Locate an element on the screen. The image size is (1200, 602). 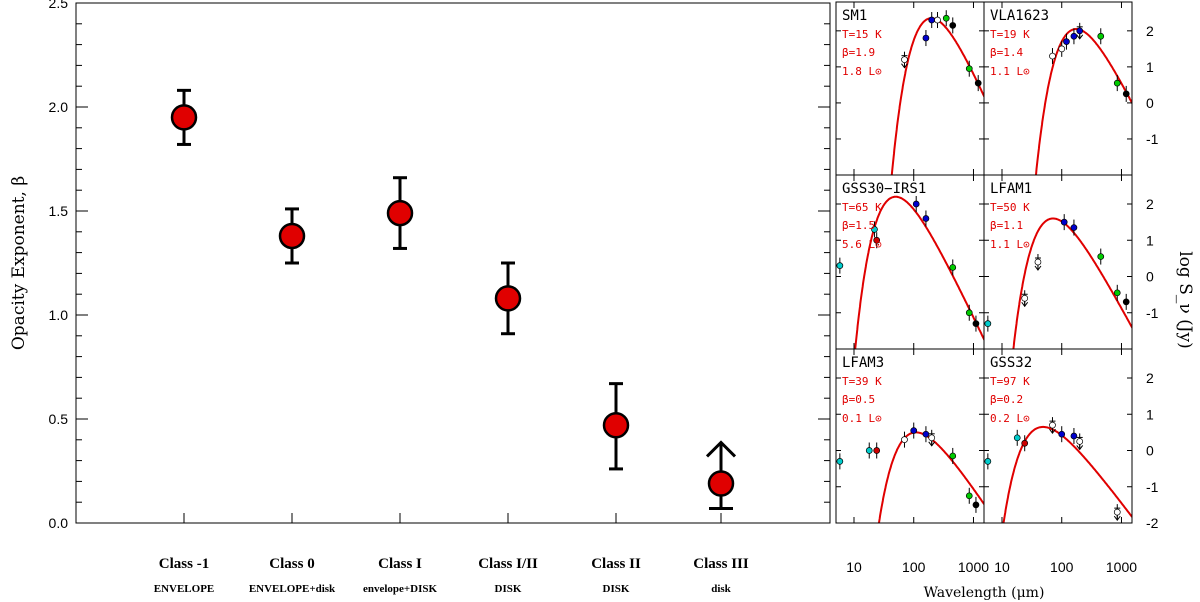
class-sublabel: envelope+DISK is located at coordinates (400, 589).